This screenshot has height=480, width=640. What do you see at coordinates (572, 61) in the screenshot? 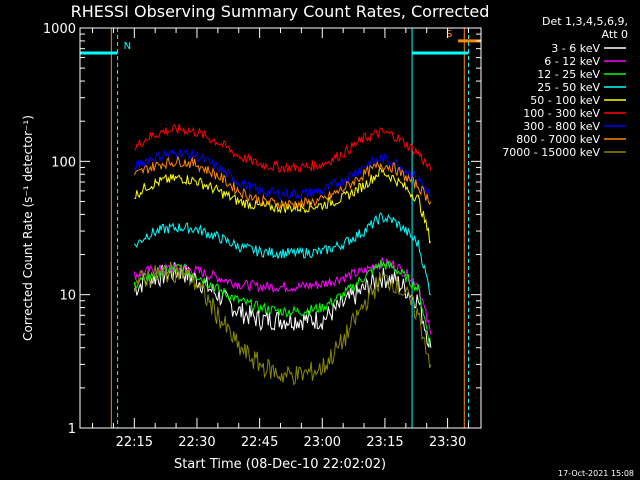
I see `legend-label-1: 6 - 12 keV` at bounding box center [572, 61].